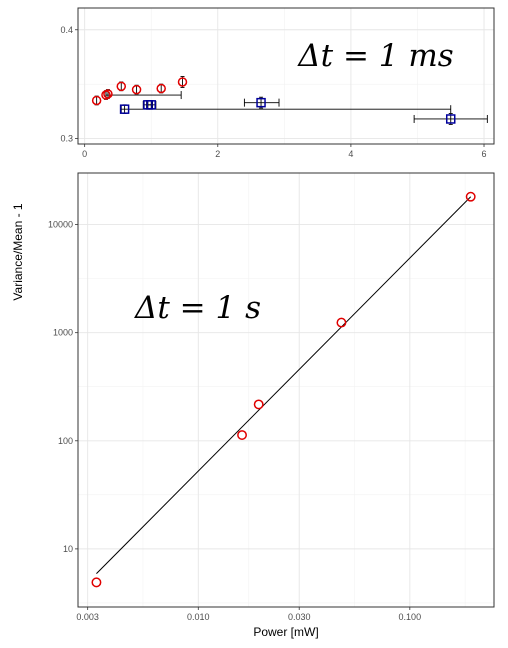  What do you see at coordinates (375, 56) in the screenshot?
I see `top-panel-annotation: Δt = 1 ms` at bounding box center [375, 56].